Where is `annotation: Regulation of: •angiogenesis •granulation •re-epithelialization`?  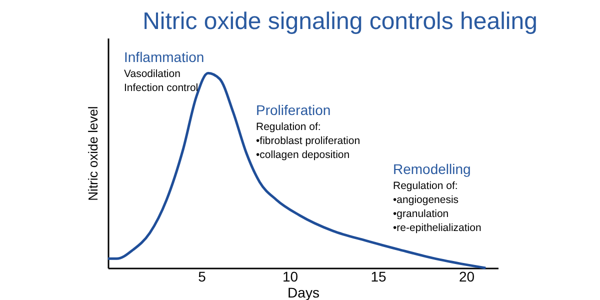
annotation: Regulation of: •angiogenesis •granulation •re-epithelialization is located at coordinates (437, 207).